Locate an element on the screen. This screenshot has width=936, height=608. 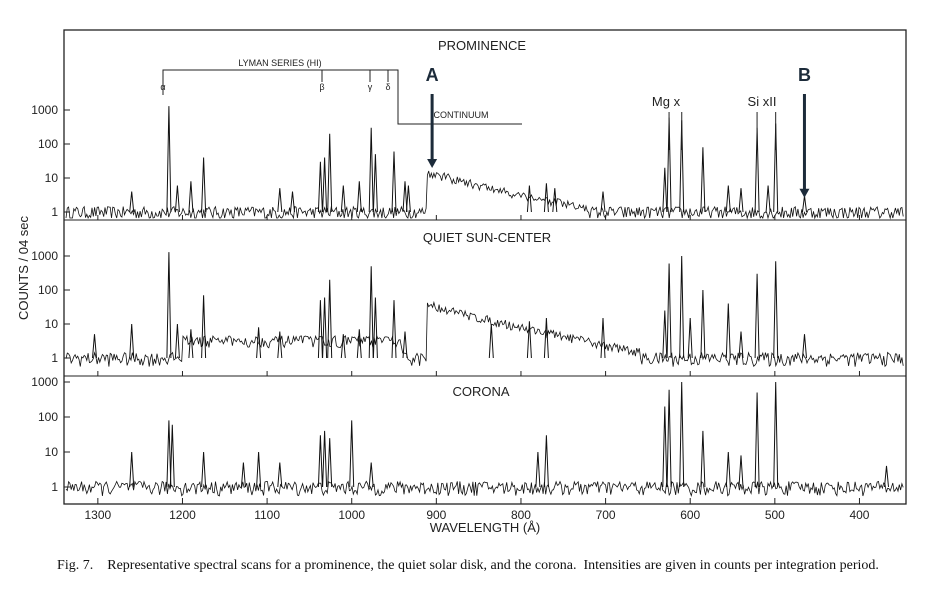
x-tick-label: 1100 is located at coordinates (267, 515).